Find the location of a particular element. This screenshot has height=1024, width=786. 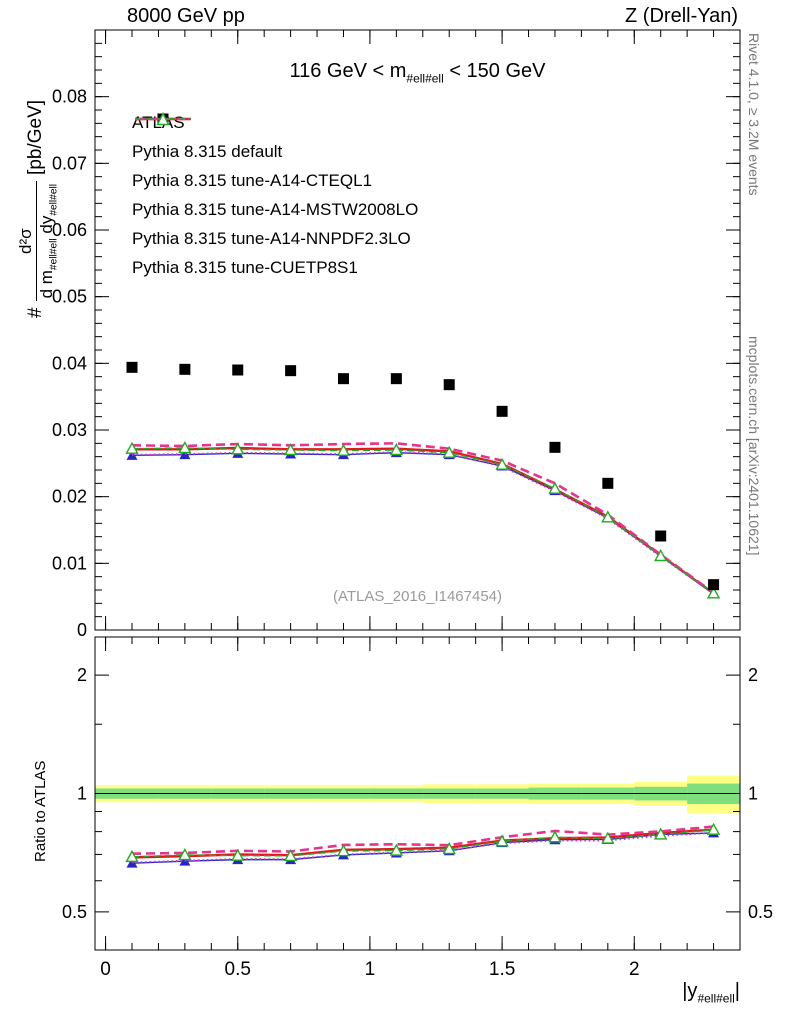

y-tick-label: 0.03 is located at coordinates (69, 430).